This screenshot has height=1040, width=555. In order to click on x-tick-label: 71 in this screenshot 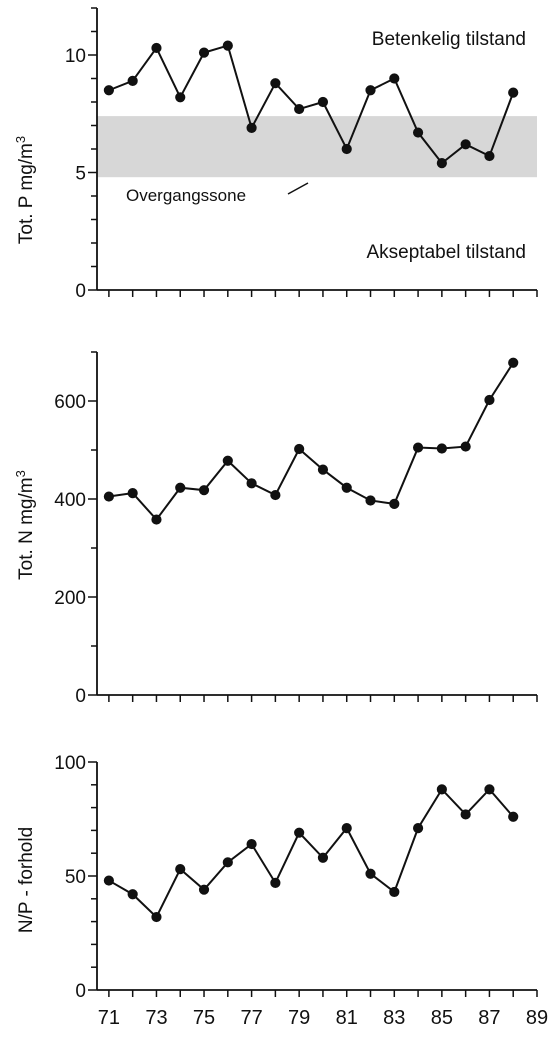, I will do `click(109, 1018)`.